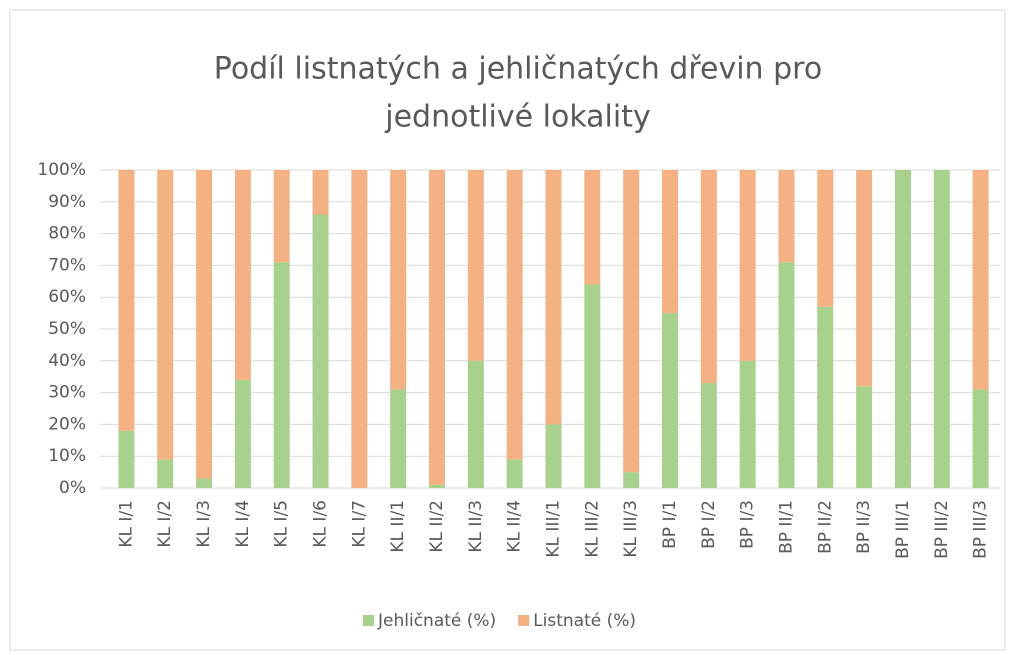  What do you see at coordinates (437, 526) in the screenshot?
I see `x-tick-label: KL II/2` at bounding box center [437, 526].